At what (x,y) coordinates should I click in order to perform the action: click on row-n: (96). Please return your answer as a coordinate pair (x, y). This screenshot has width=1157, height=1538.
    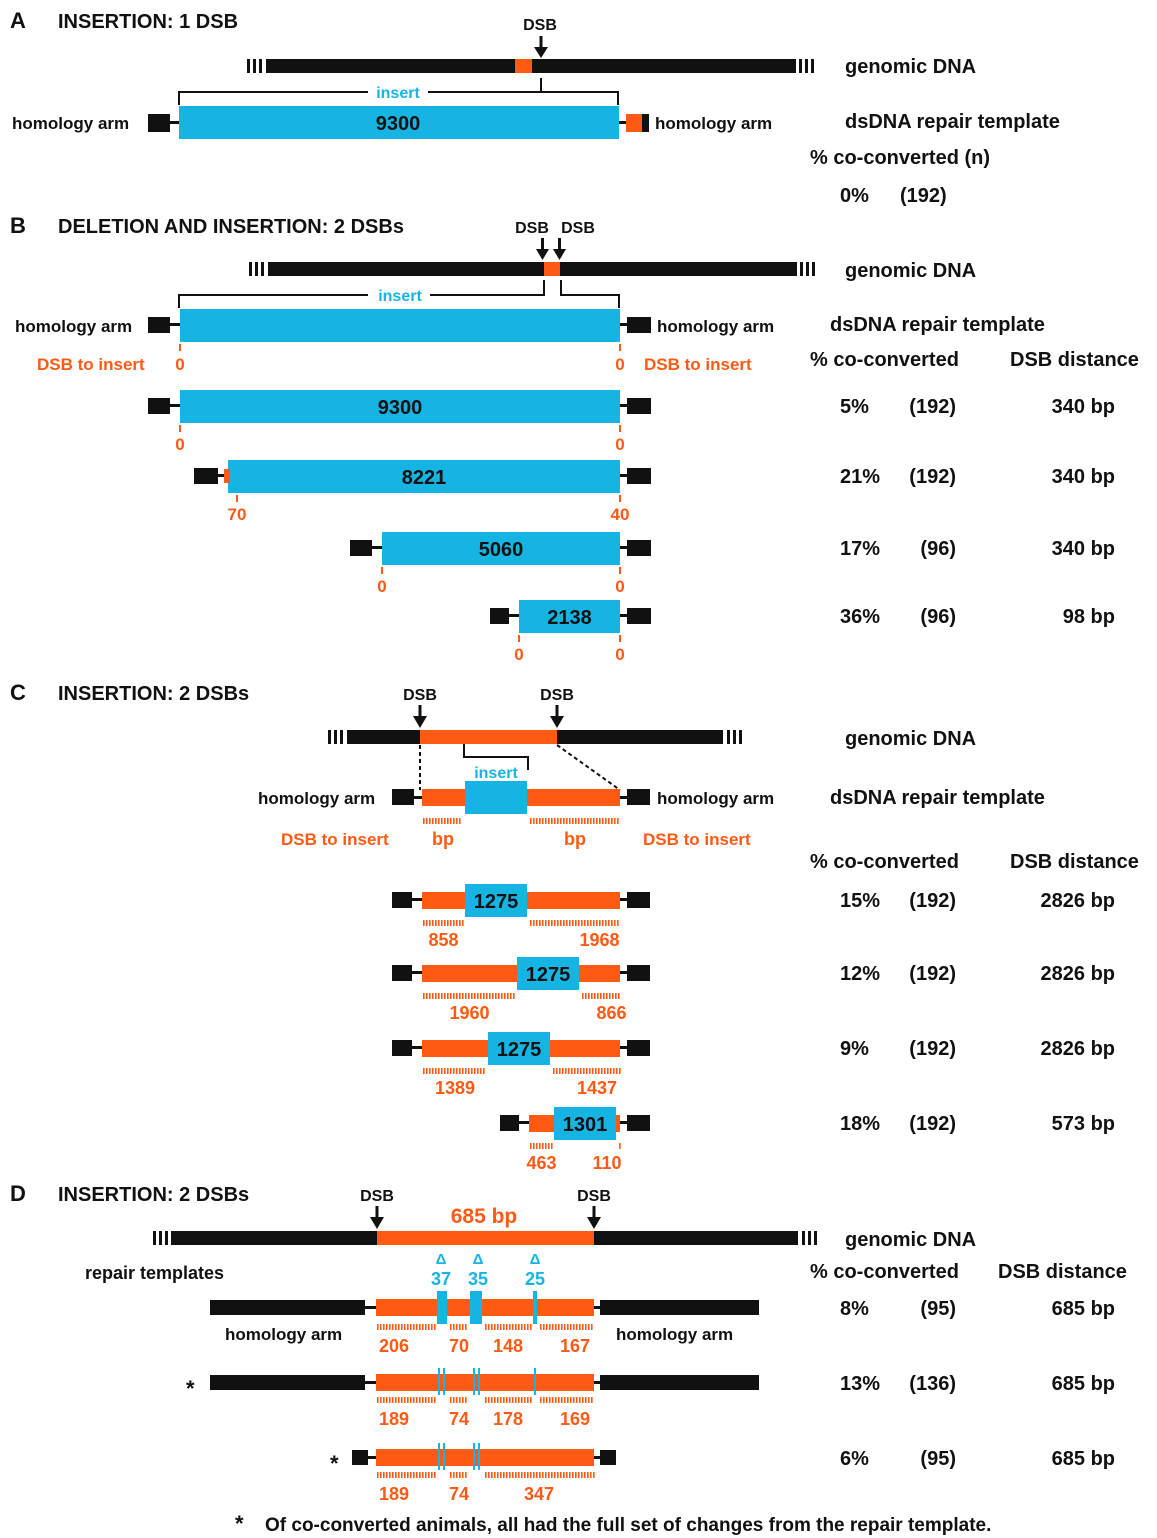
    Looking at the image, I should click on (938, 549).